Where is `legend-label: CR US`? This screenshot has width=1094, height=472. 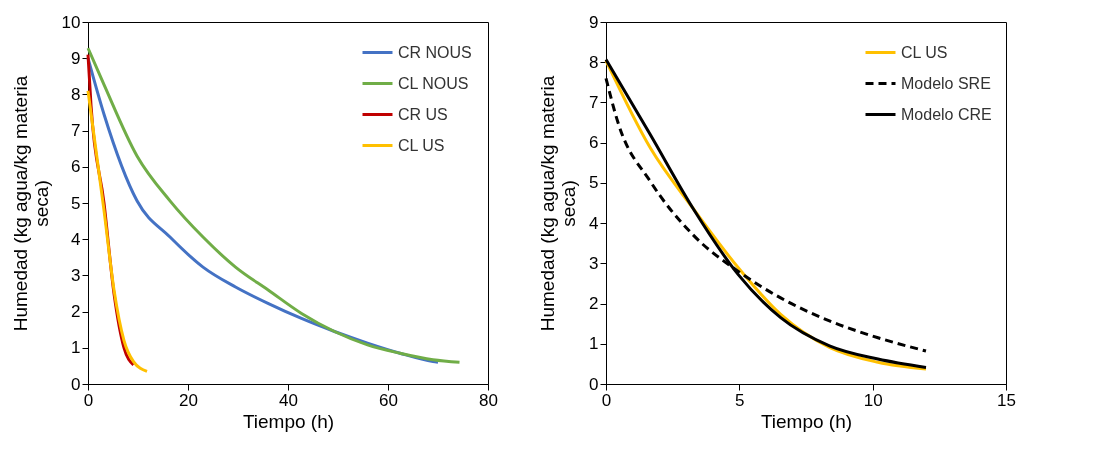
legend-label: CR US is located at coordinates (423, 114).